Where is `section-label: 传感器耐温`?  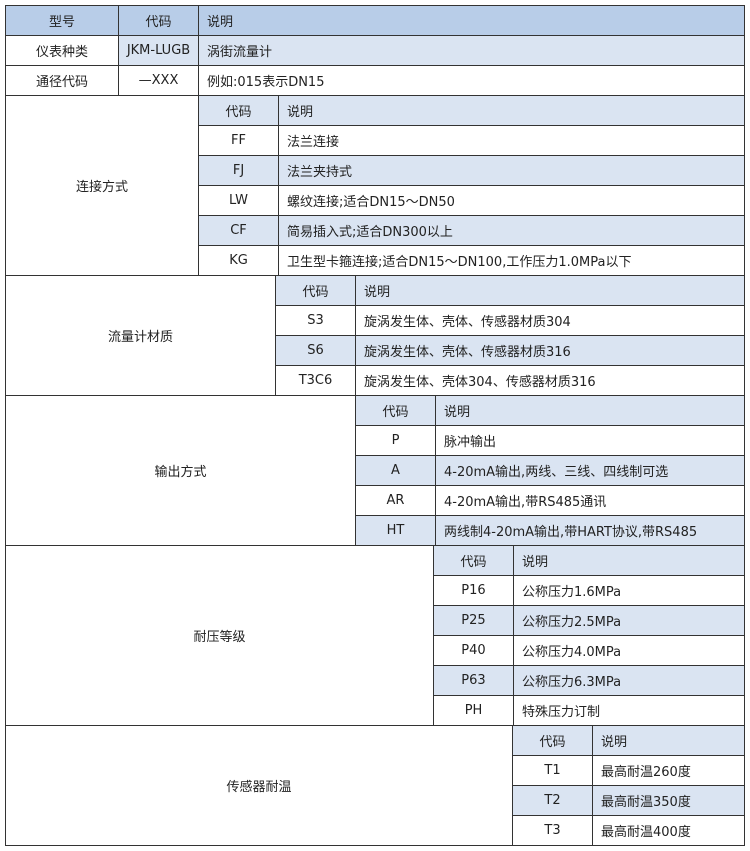
section-label: 传感器耐温 is located at coordinates (259, 786).